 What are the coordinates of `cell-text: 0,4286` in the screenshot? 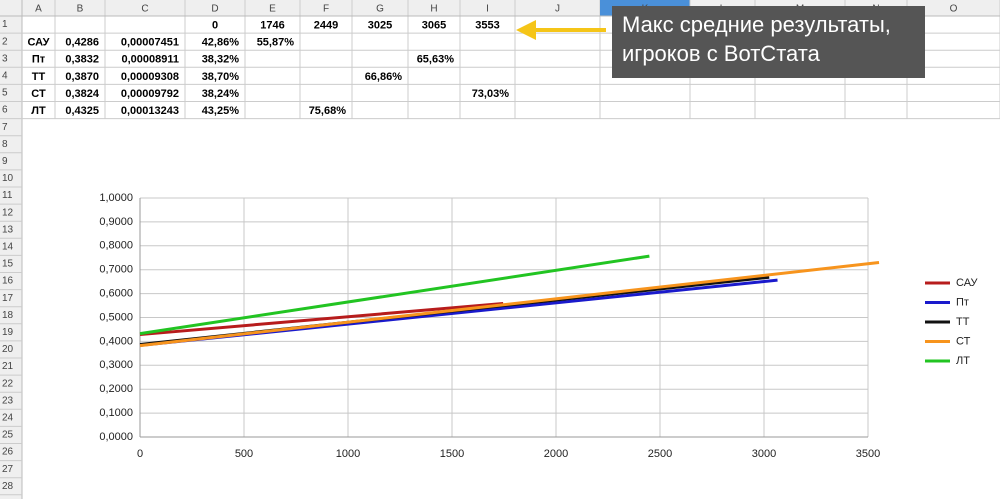 It's located at (82, 43).